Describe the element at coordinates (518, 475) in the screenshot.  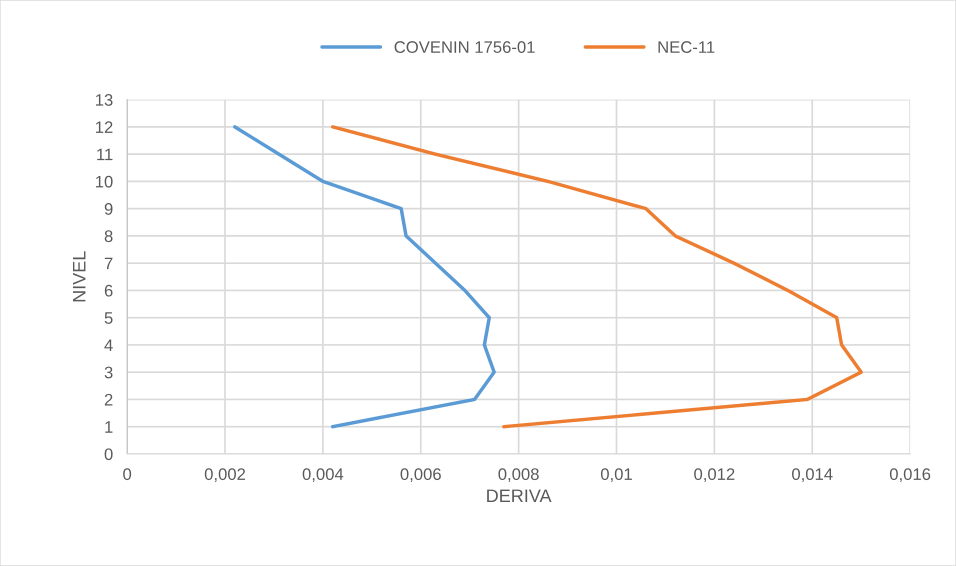
I see `x-tick-label: 0,008` at that location.